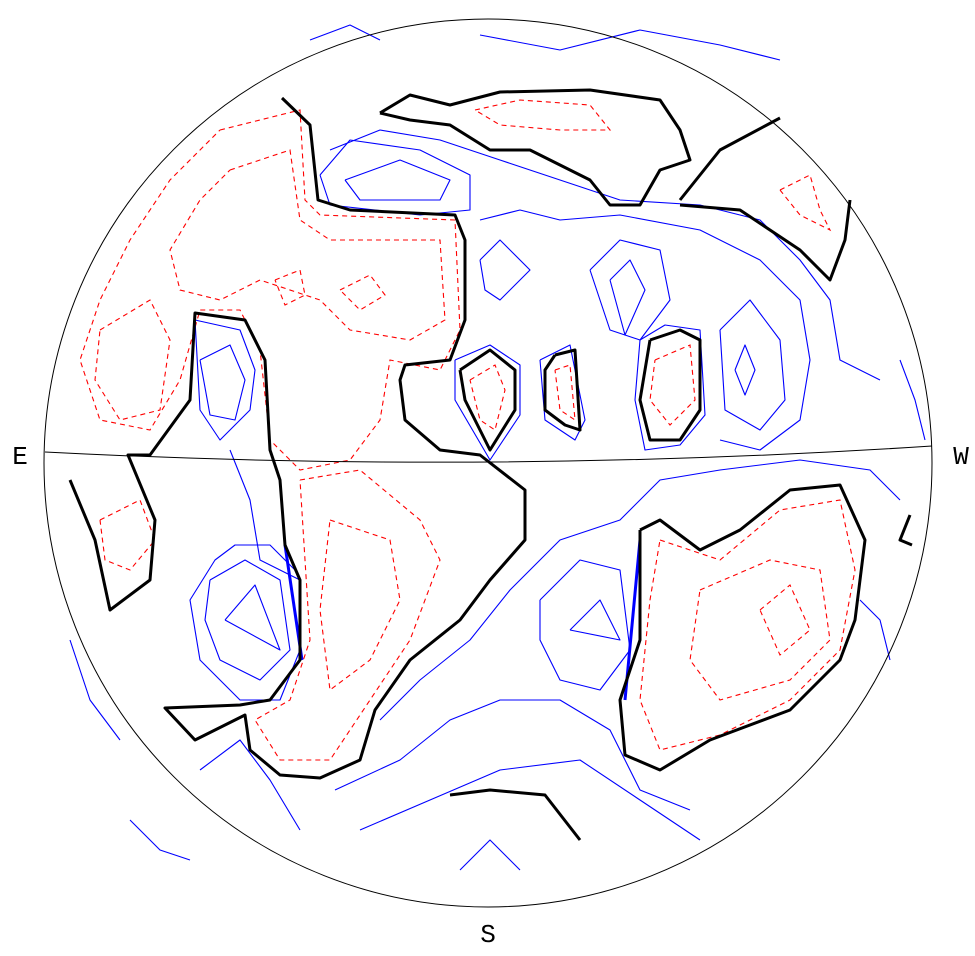 The image size is (975, 956). What do you see at coordinates (961, 457) in the screenshot?
I see `west-label: W` at bounding box center [961, 457].